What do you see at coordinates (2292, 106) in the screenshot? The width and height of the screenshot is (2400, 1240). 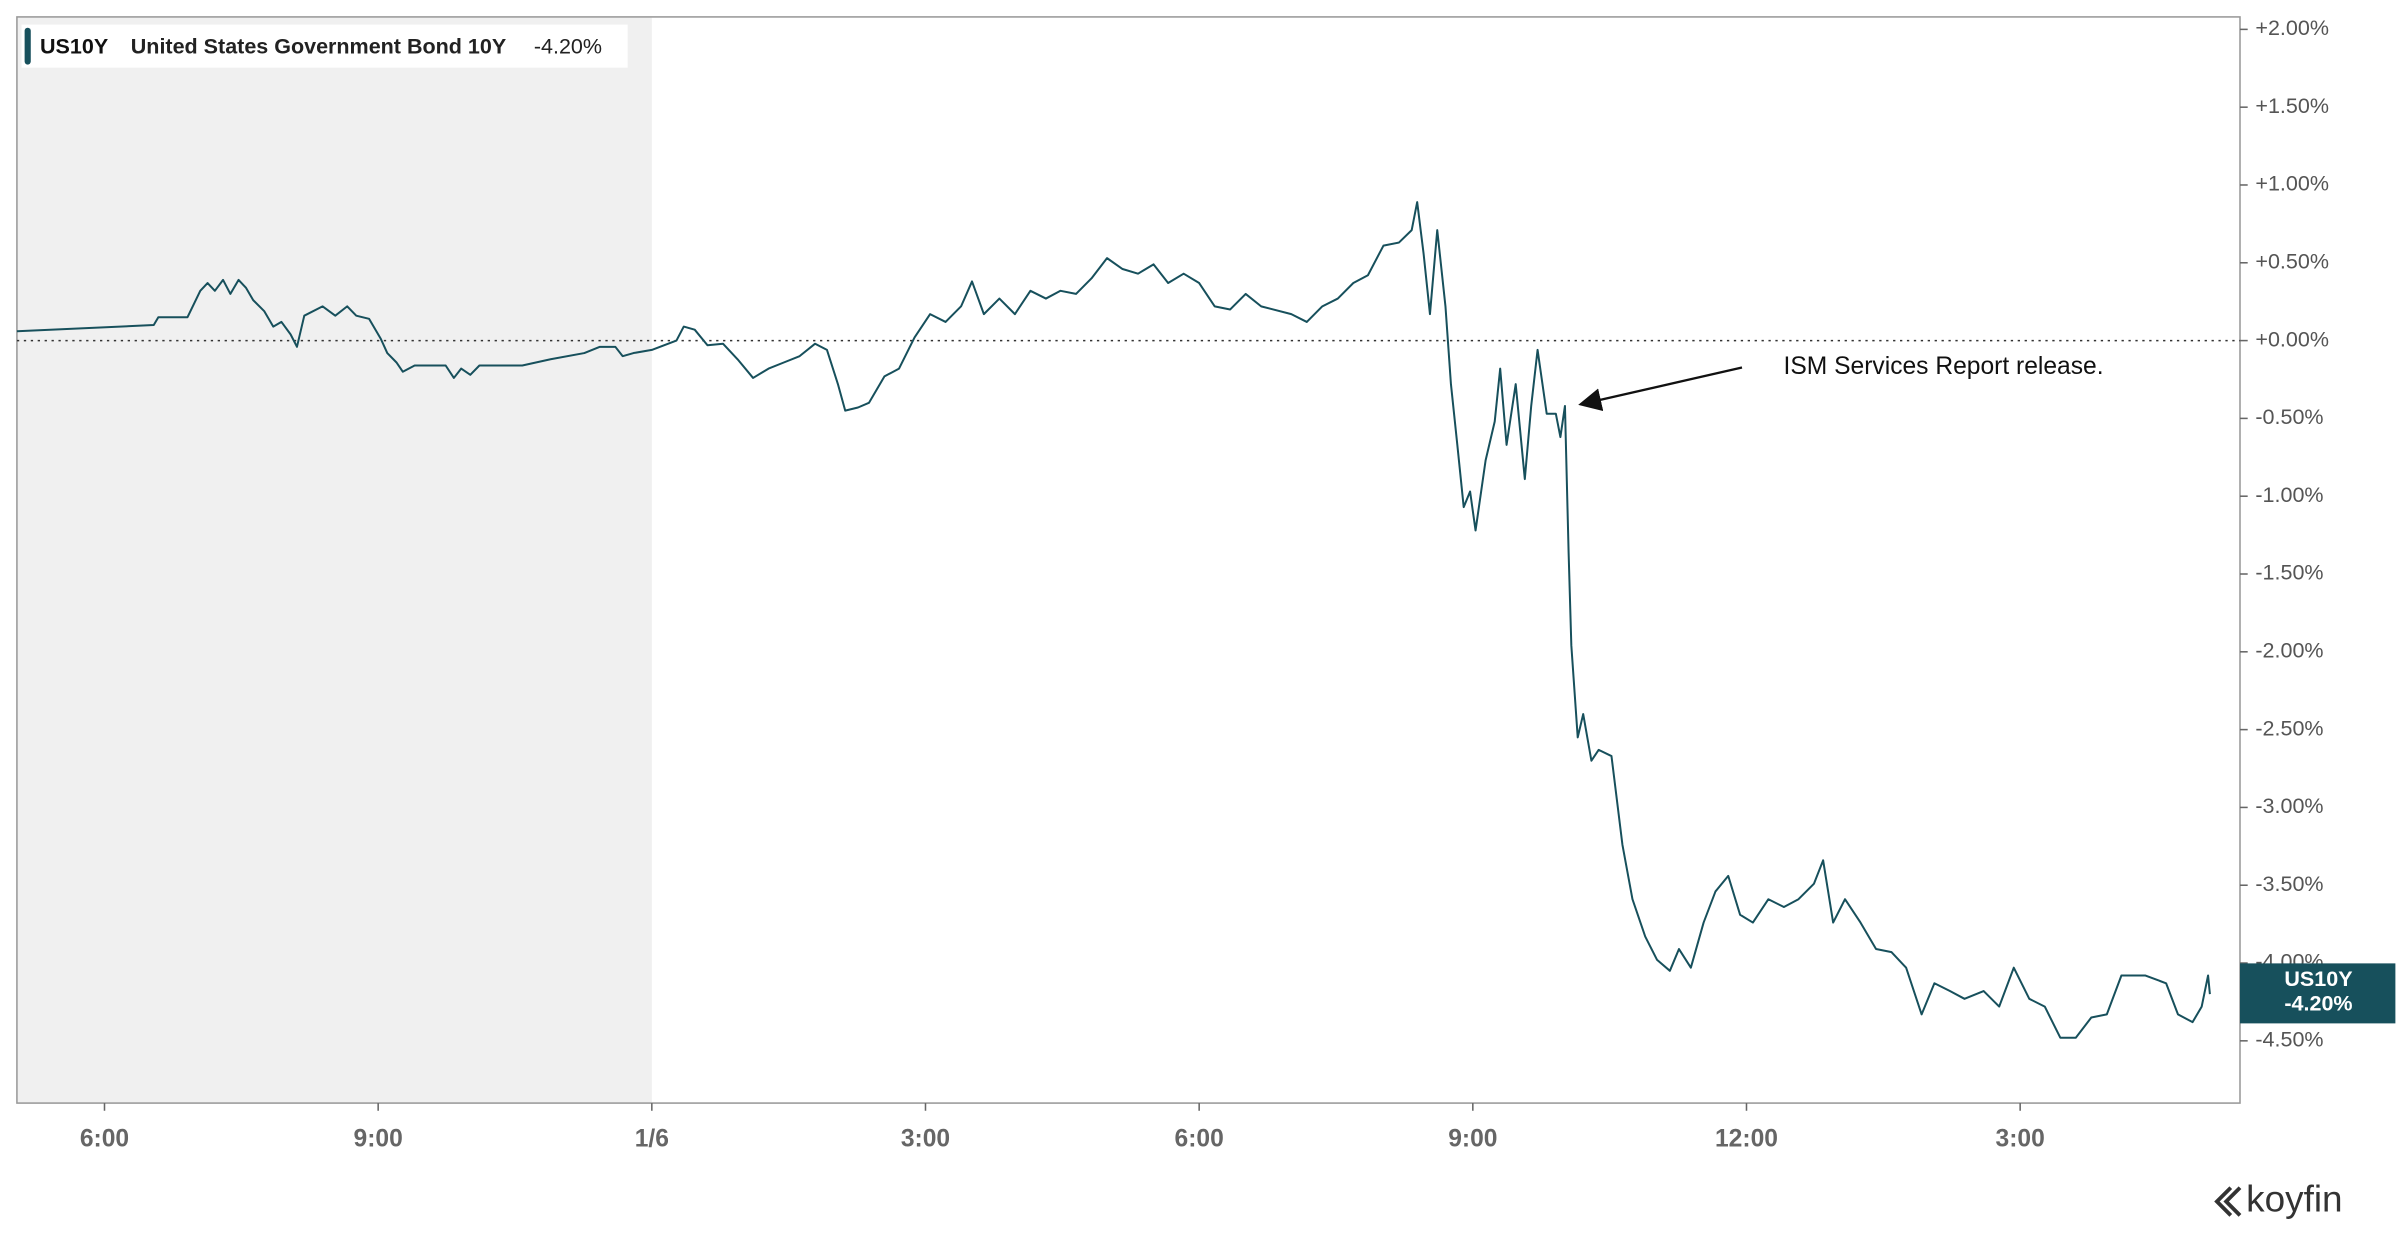 I see `y-tick-label: +1.50%` at bounding box center [2292, 106].